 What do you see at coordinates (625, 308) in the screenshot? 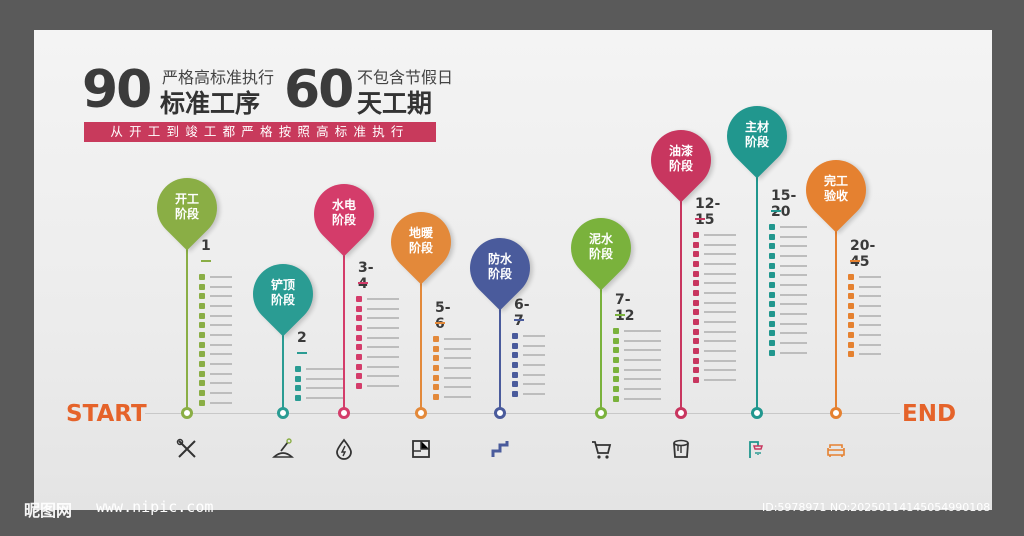
I see `stage-days: 7-12` at bounding box center [625, 308].